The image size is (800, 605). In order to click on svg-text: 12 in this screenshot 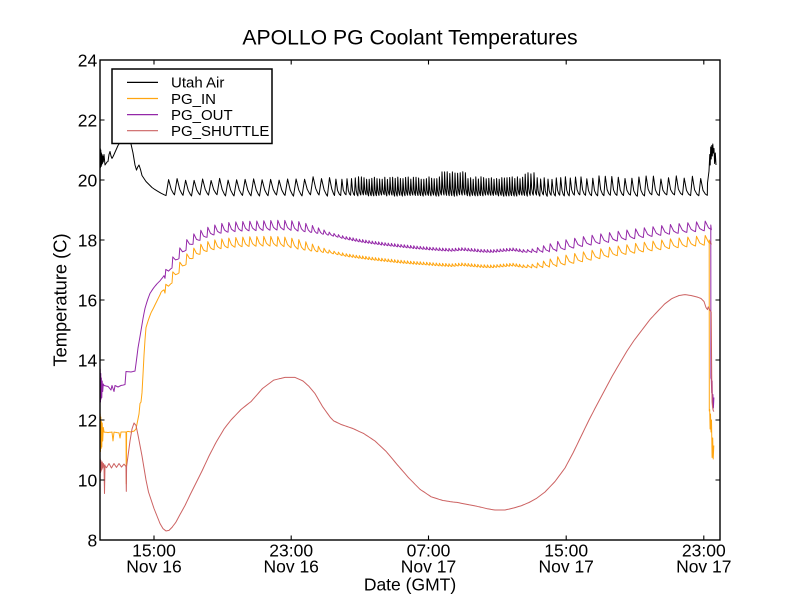, I will do `click(87, 421)`.